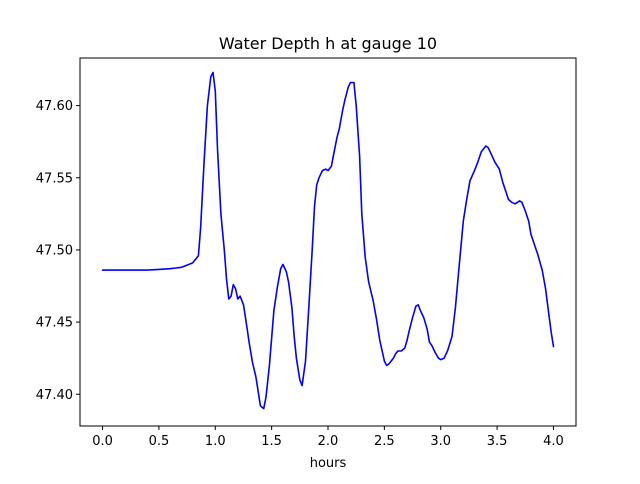  I want to click on x-axis-label: hours, so click(328, 463).